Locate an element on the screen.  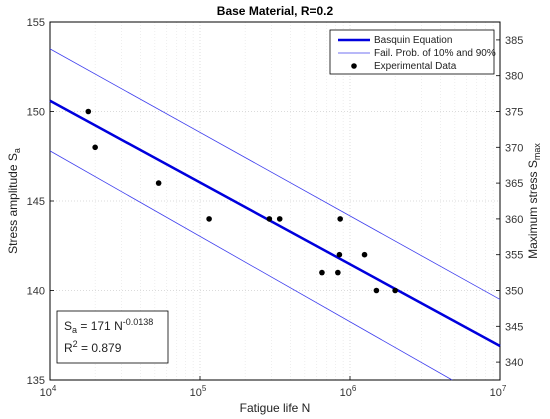
y2-tick-label: 360 is located at coordinates (514, 220).